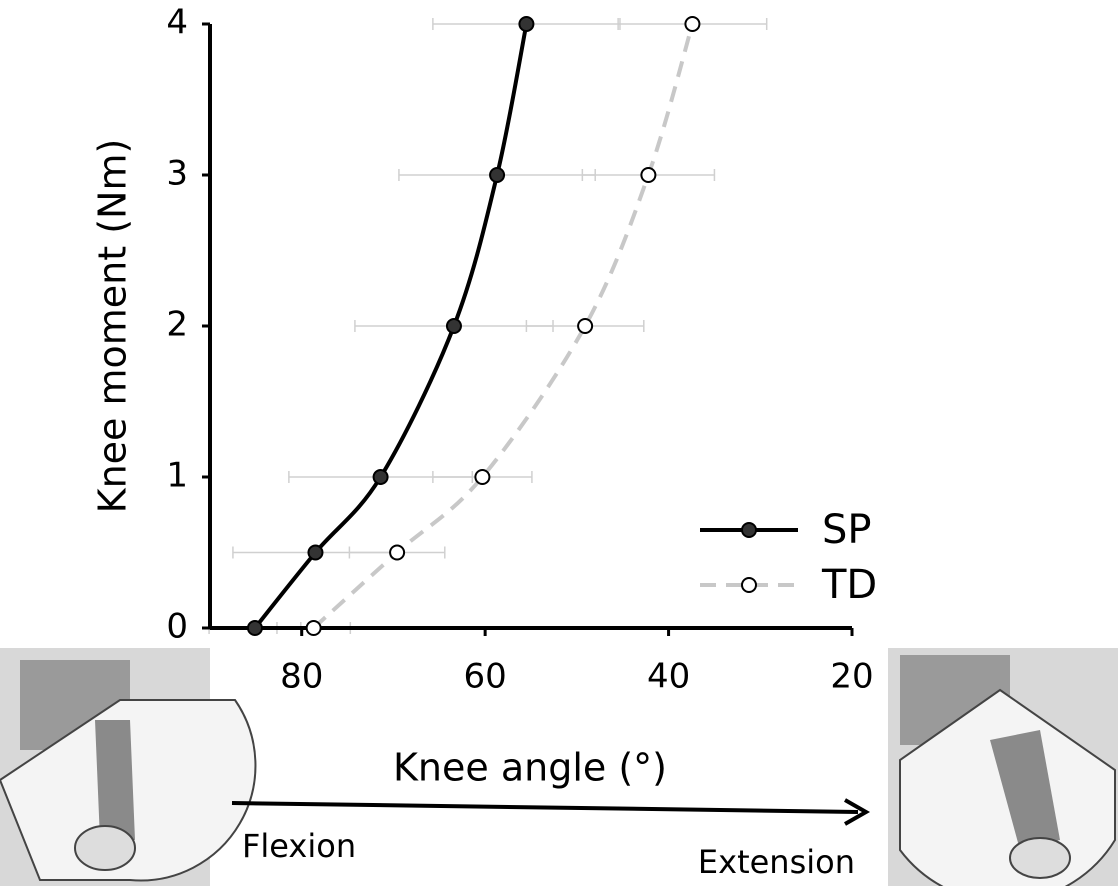 The image size is (1118, 886). I want to click on x-tick-label: 40, so click(668, 677).